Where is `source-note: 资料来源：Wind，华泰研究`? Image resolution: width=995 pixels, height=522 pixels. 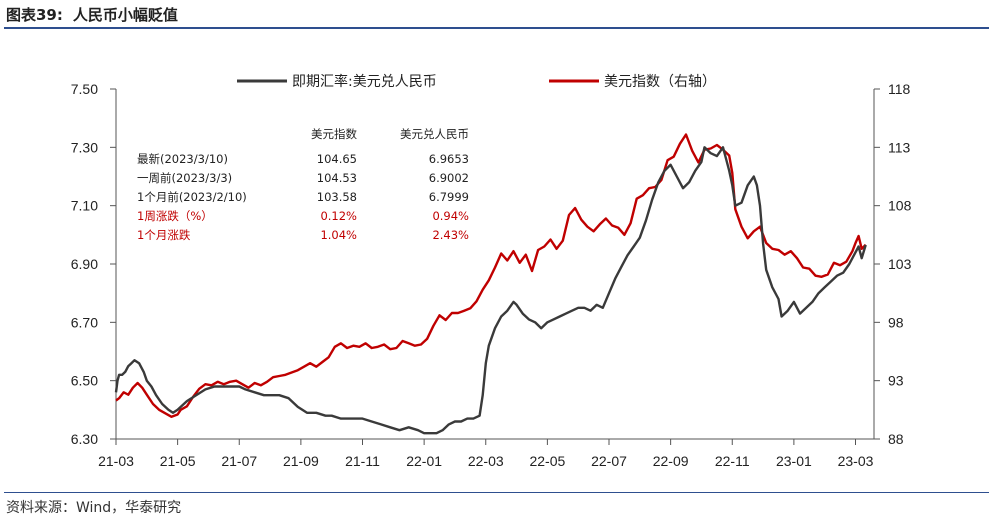 source-note: 资料来源：Wind，华泰研究 is located at coordinates (94, 508).